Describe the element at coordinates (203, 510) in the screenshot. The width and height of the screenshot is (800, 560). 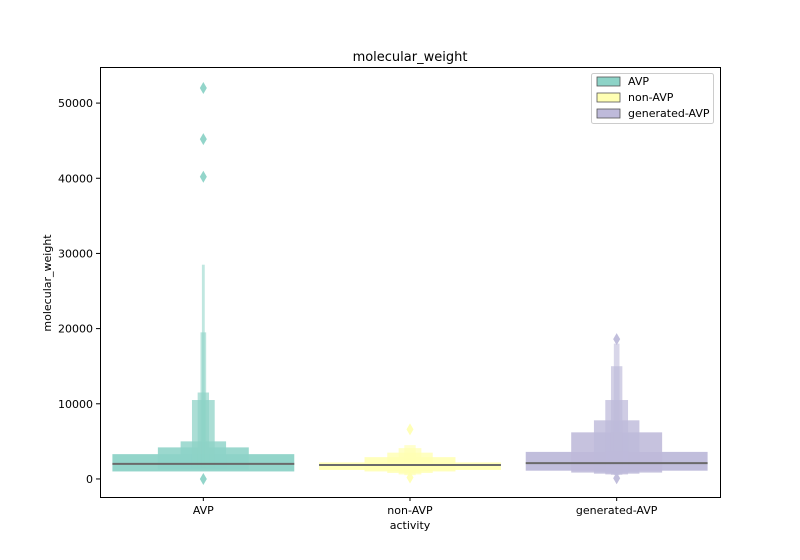
I see `x-tick-label: AVP` at that location.